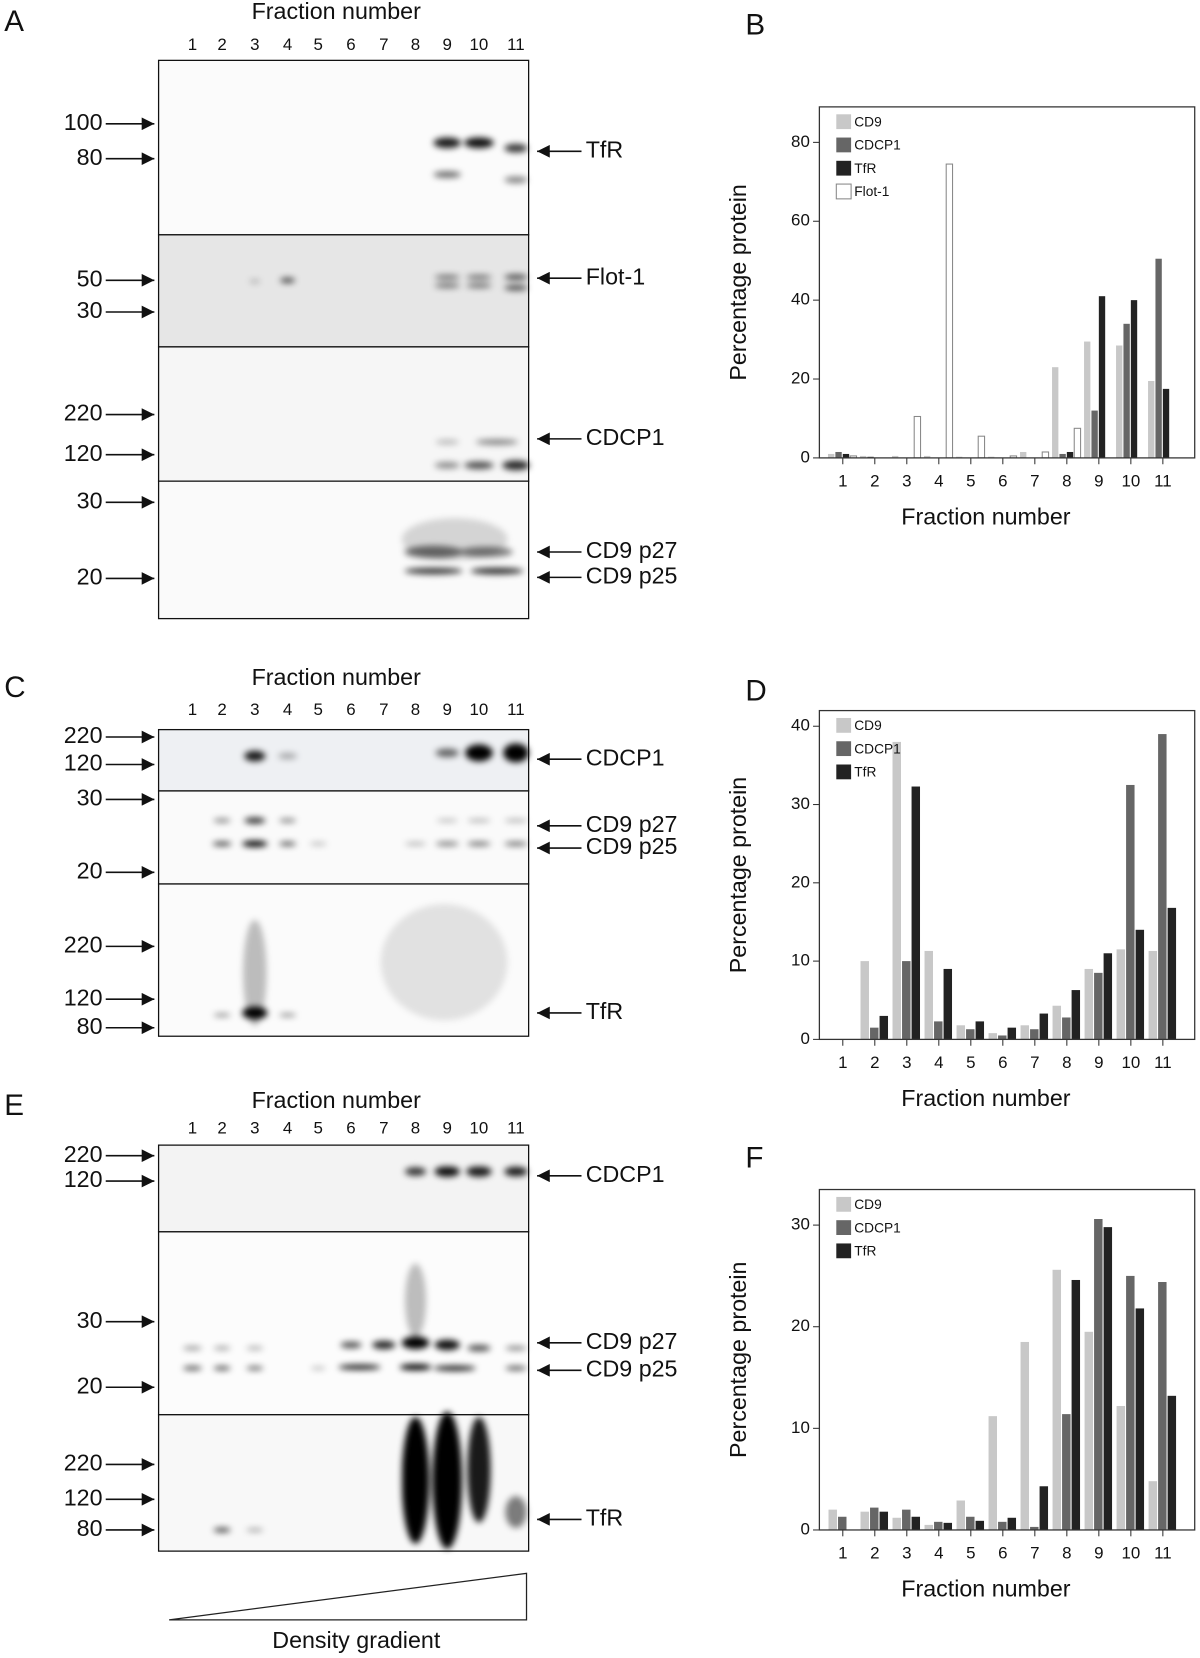 Image resolution: width=1200 pixels, height=1658 pixels. Describe the element at coordinates (318, 1128) in the screenshot. I see `lane-label: 5` at that location.